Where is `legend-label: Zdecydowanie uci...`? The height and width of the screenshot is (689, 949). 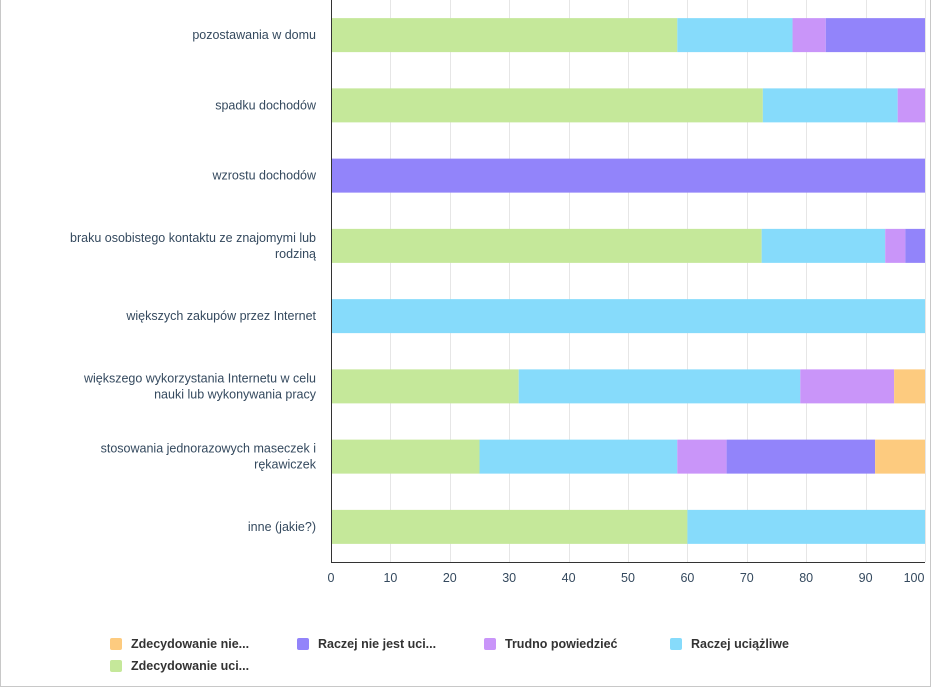 legend-label: Zdecydowanie uci... is located at coordinates (190, 666).